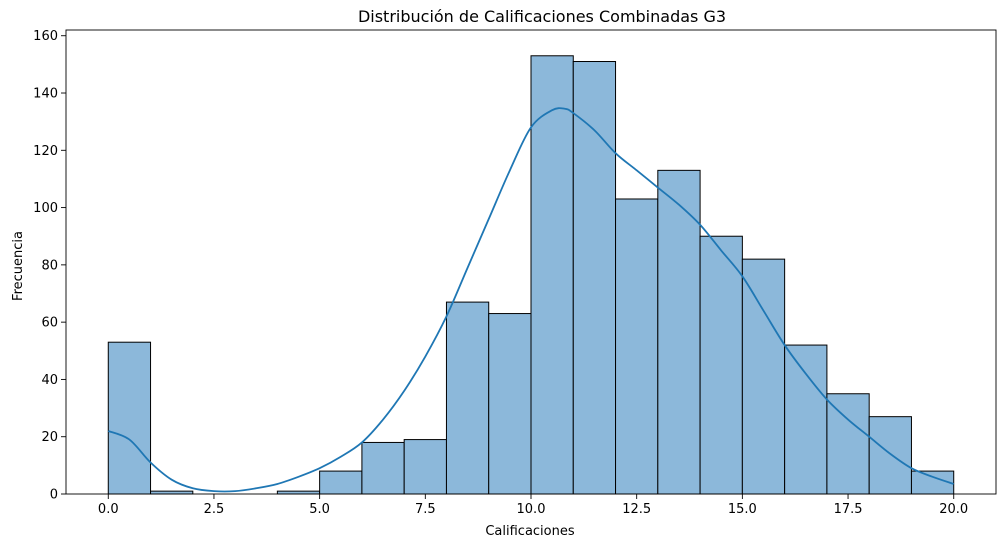  I want to click on y-tick-label: 160, so click(45, 36).